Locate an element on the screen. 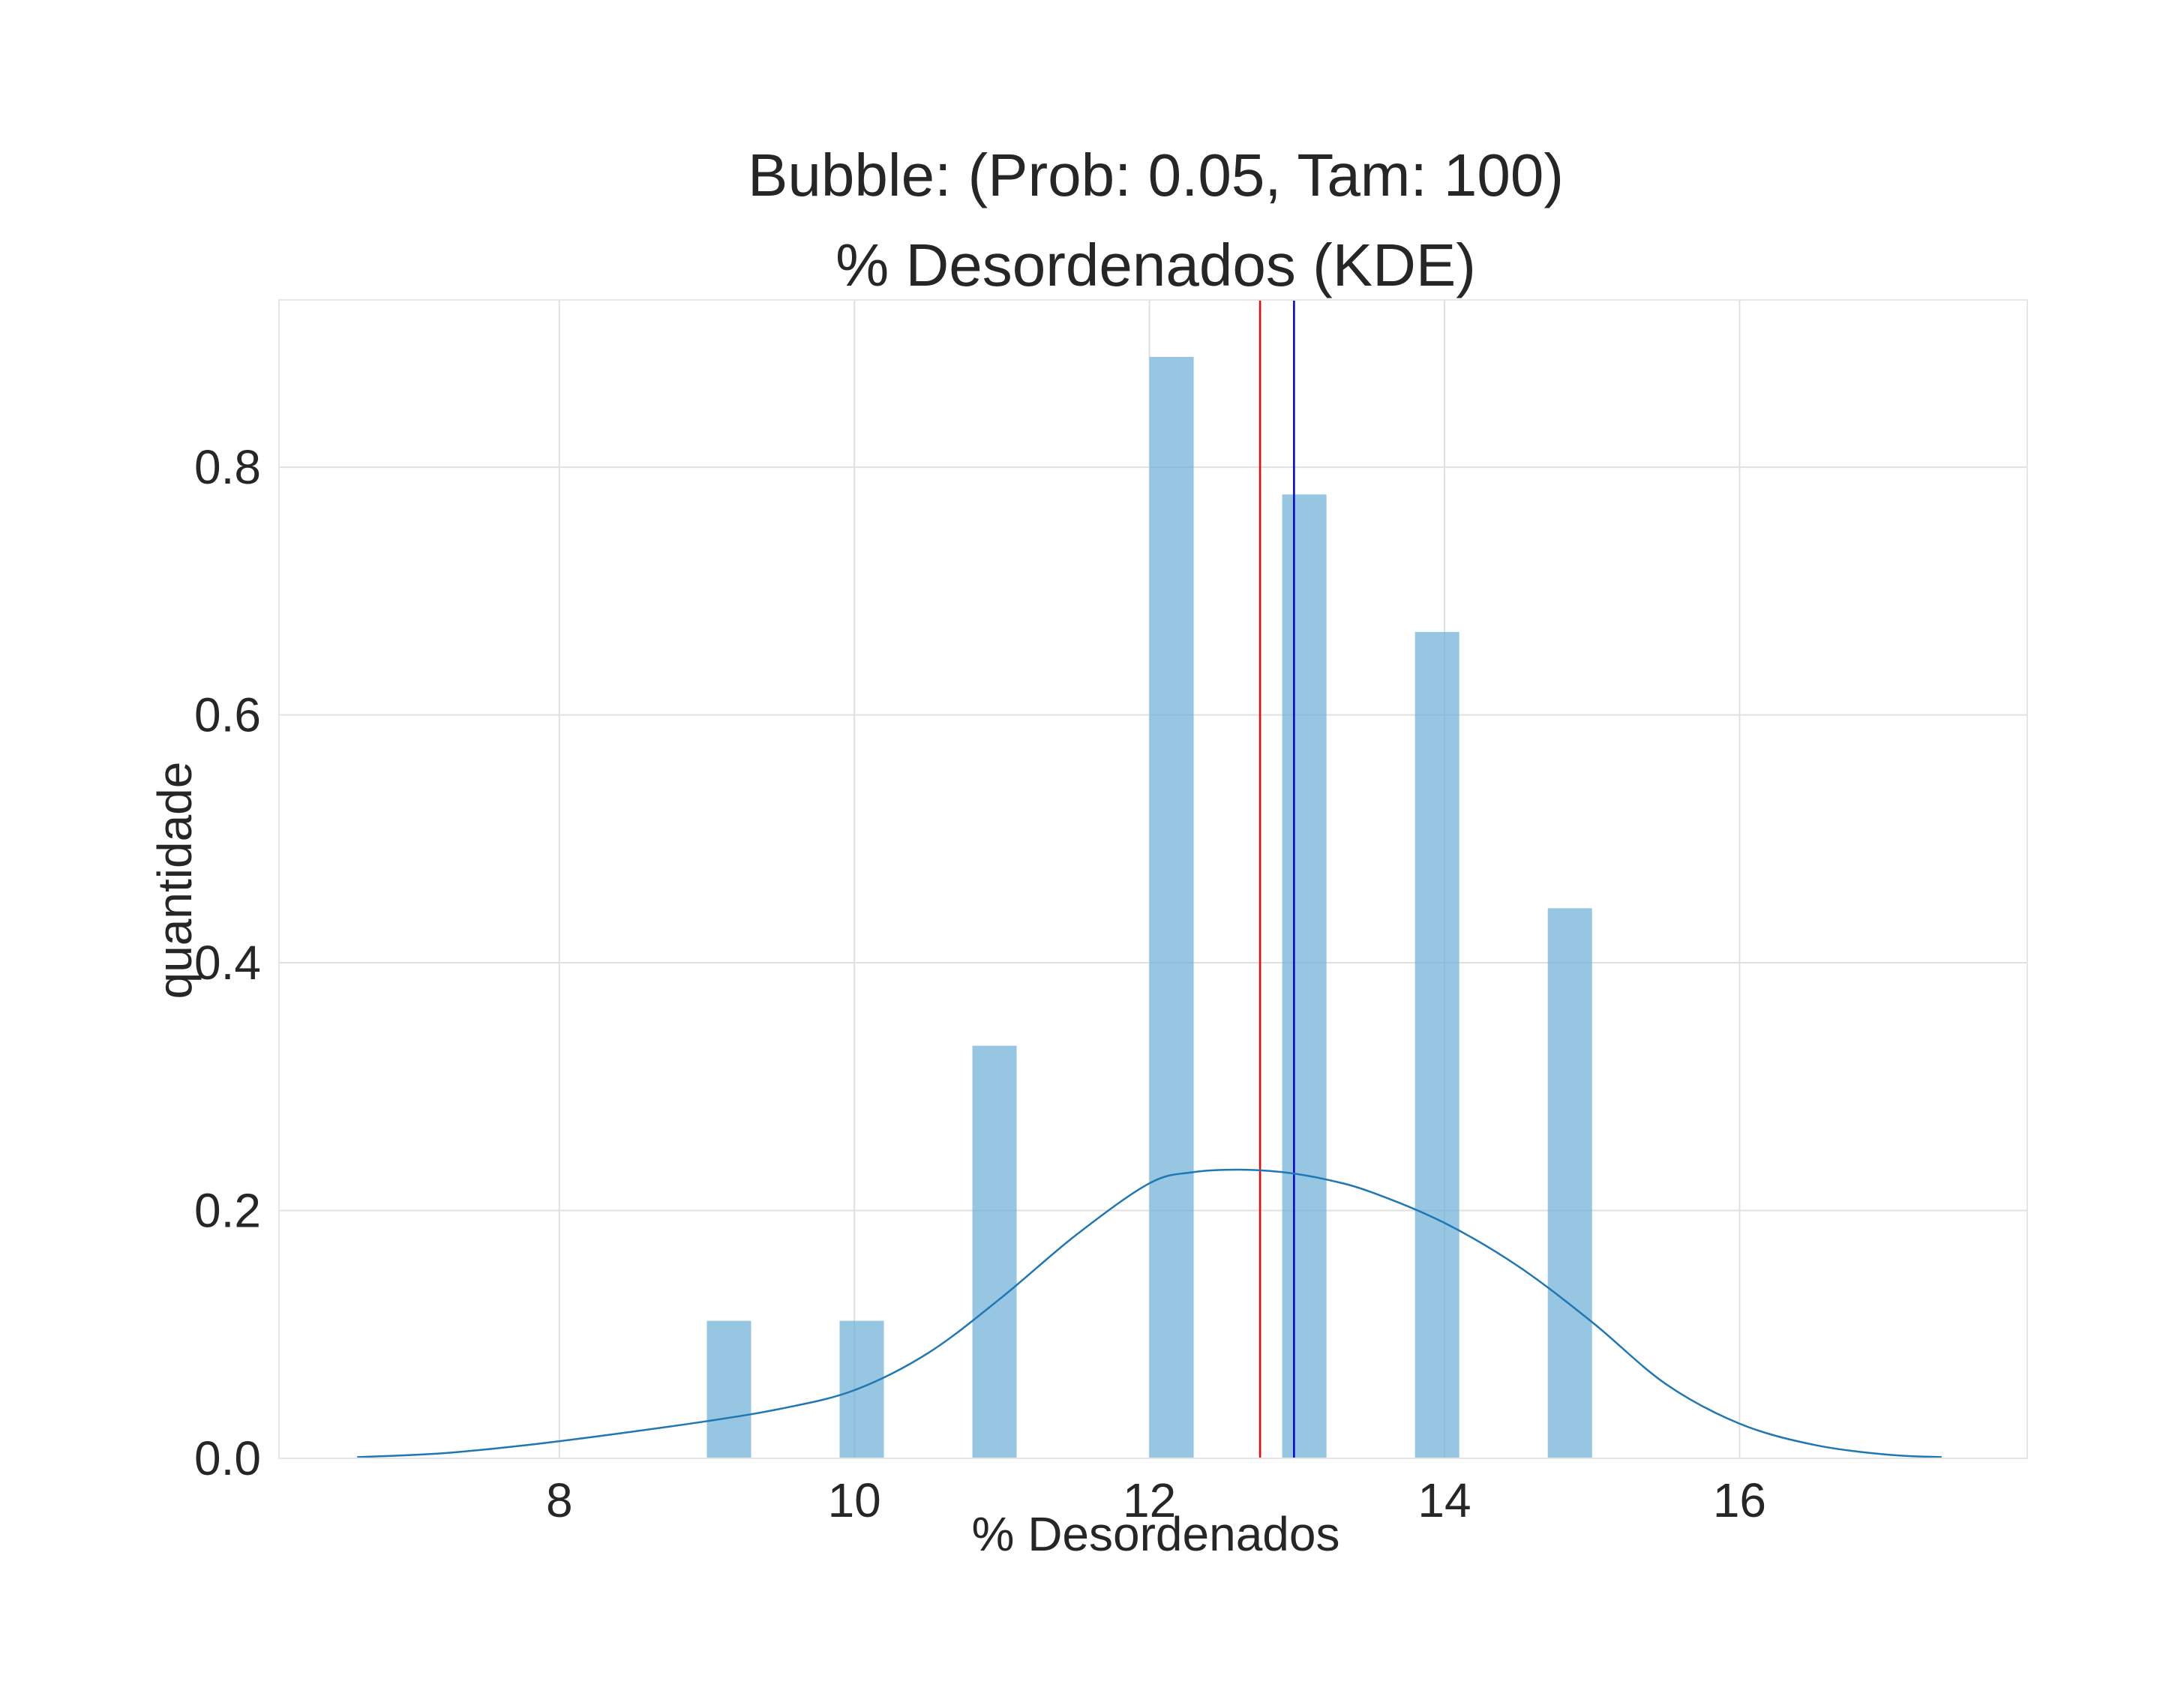 The height and width of the screenshot is (1708, 2172). y-axis-label: quantidade is located at coordinates (175, 881).